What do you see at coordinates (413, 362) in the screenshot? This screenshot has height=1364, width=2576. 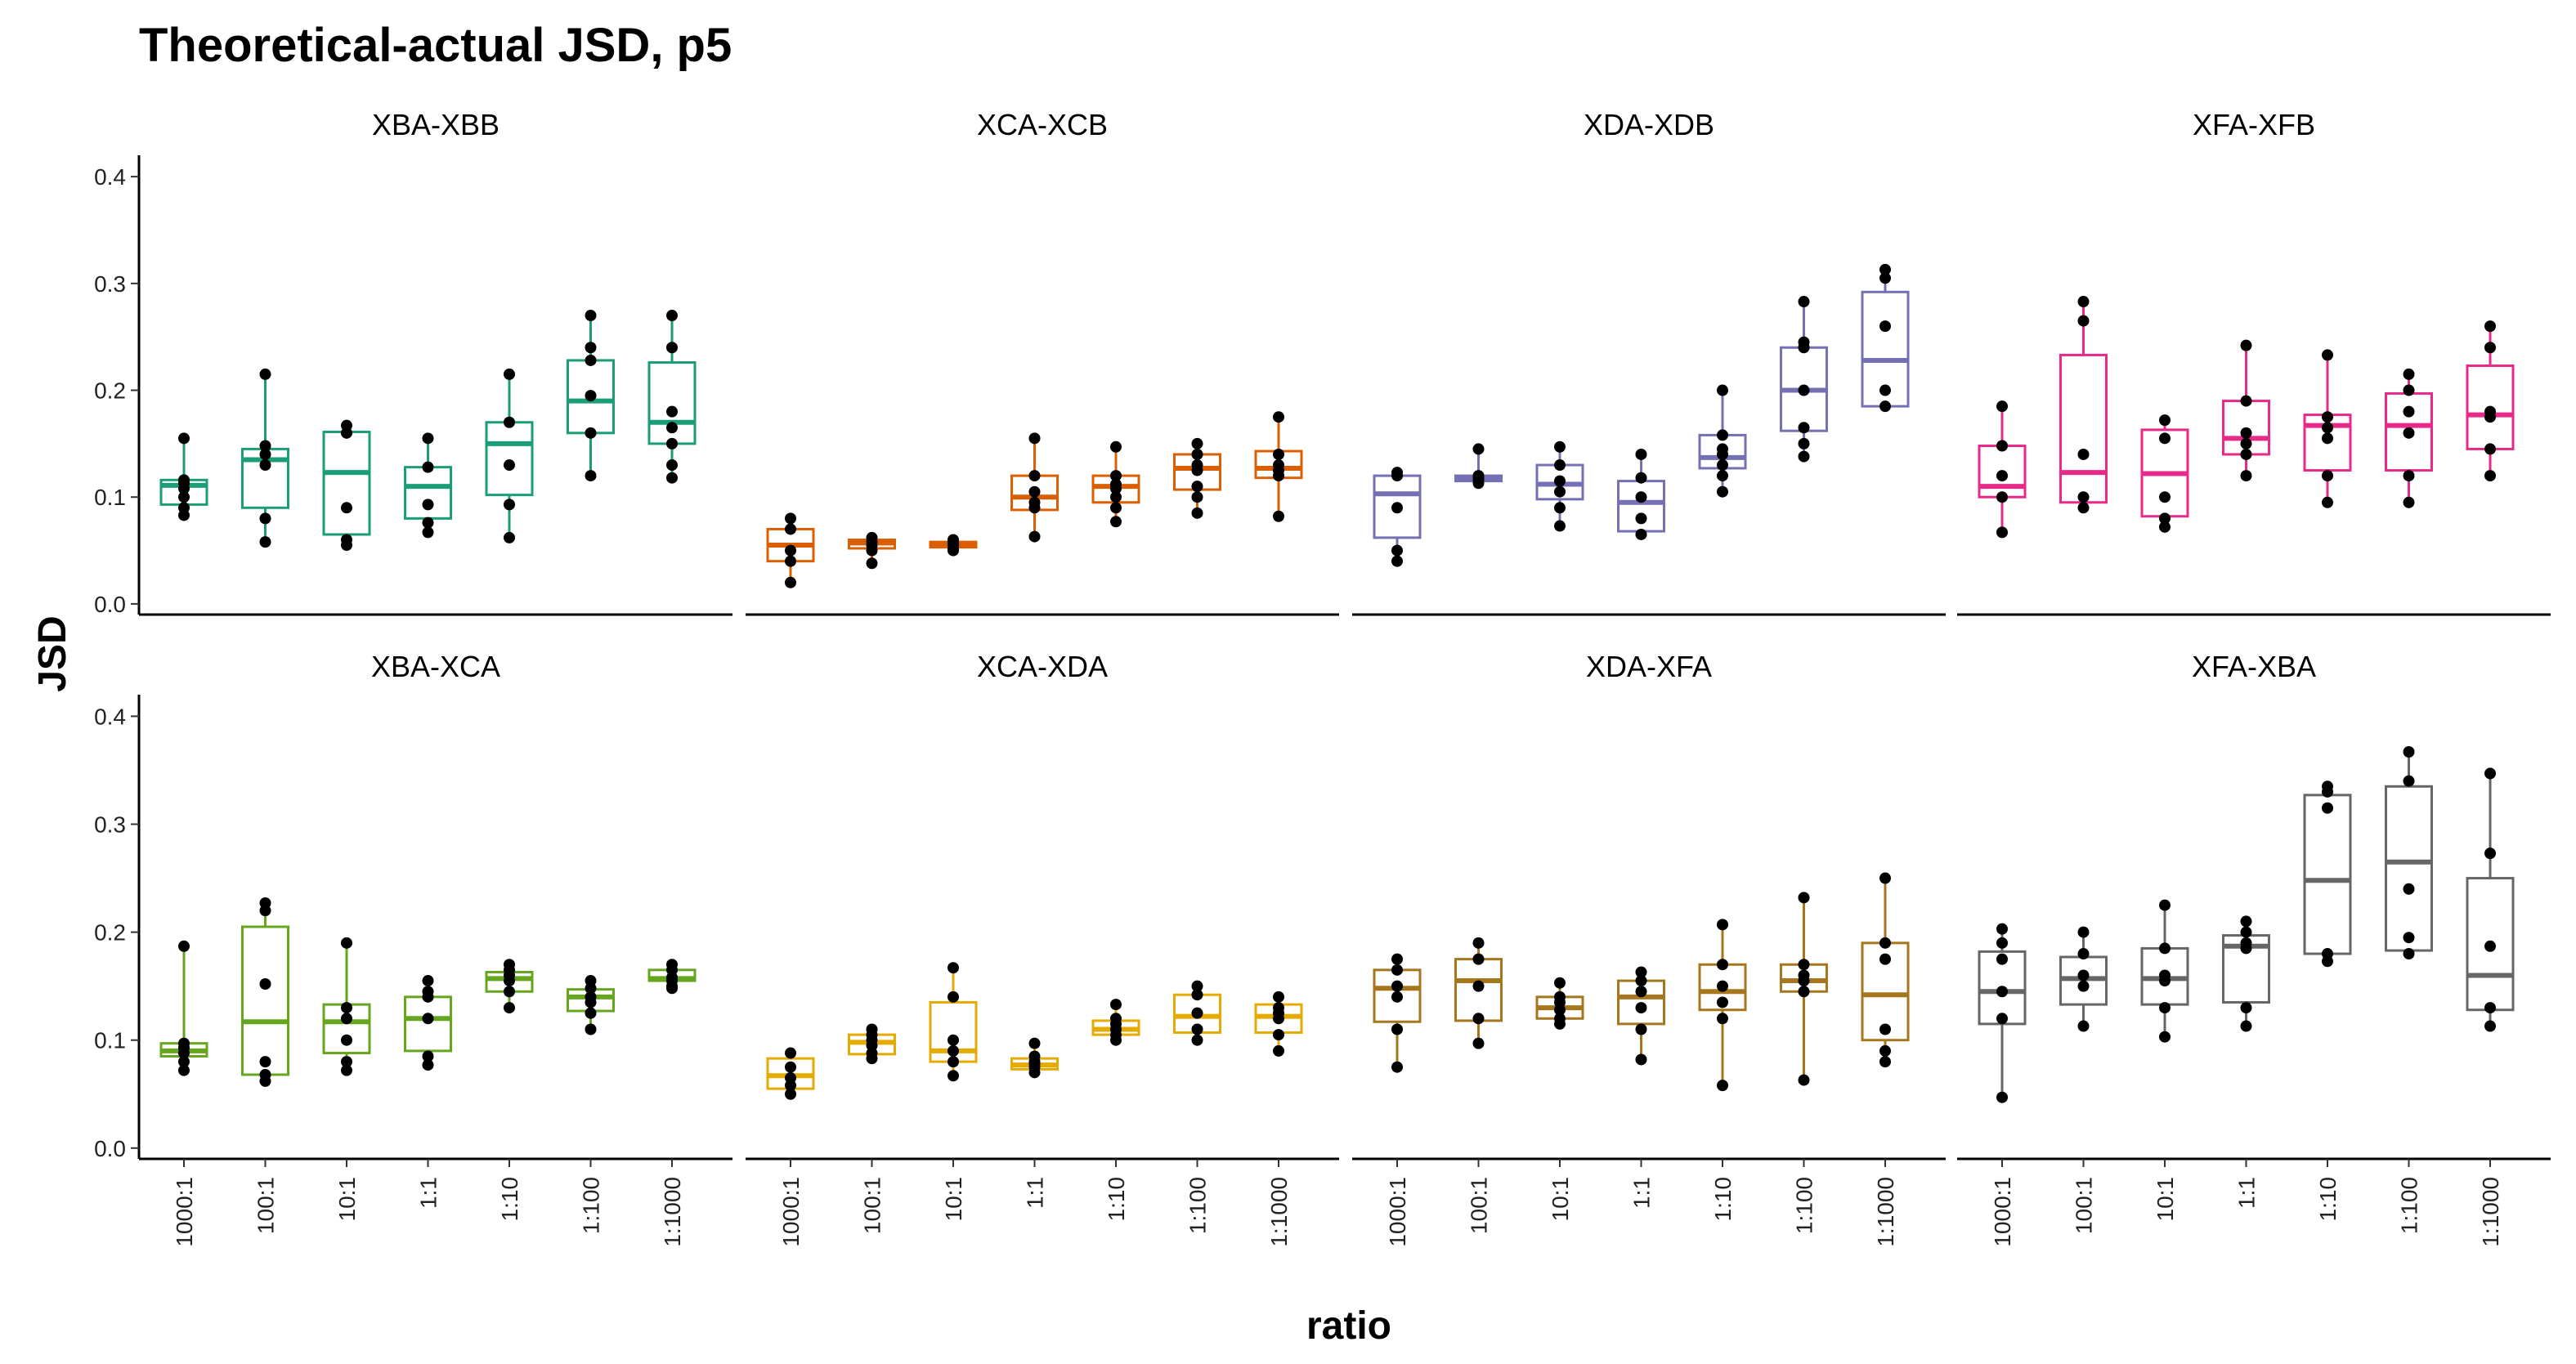 I see `facet-panel: XBA-XBB 0.0 0.1 0.2 0.3 0.4` at bounding box center [413, 362].